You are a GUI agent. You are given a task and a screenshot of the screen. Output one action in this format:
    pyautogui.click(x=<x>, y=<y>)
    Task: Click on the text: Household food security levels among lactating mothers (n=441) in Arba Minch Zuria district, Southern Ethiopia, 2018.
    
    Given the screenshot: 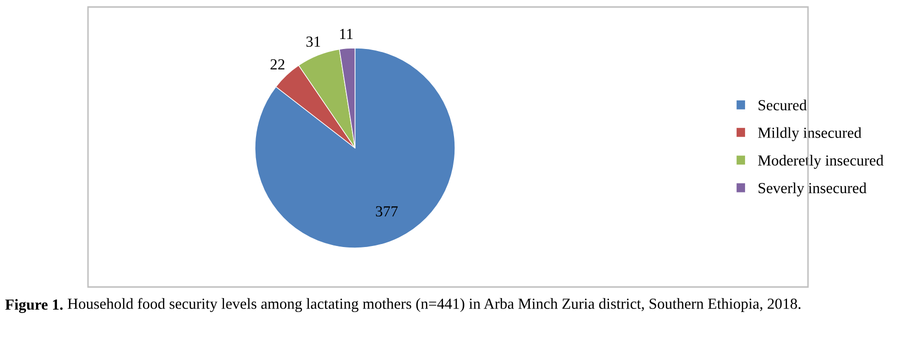 What is the action you would take?
    pyautogui.click(x=434, y=305)
    